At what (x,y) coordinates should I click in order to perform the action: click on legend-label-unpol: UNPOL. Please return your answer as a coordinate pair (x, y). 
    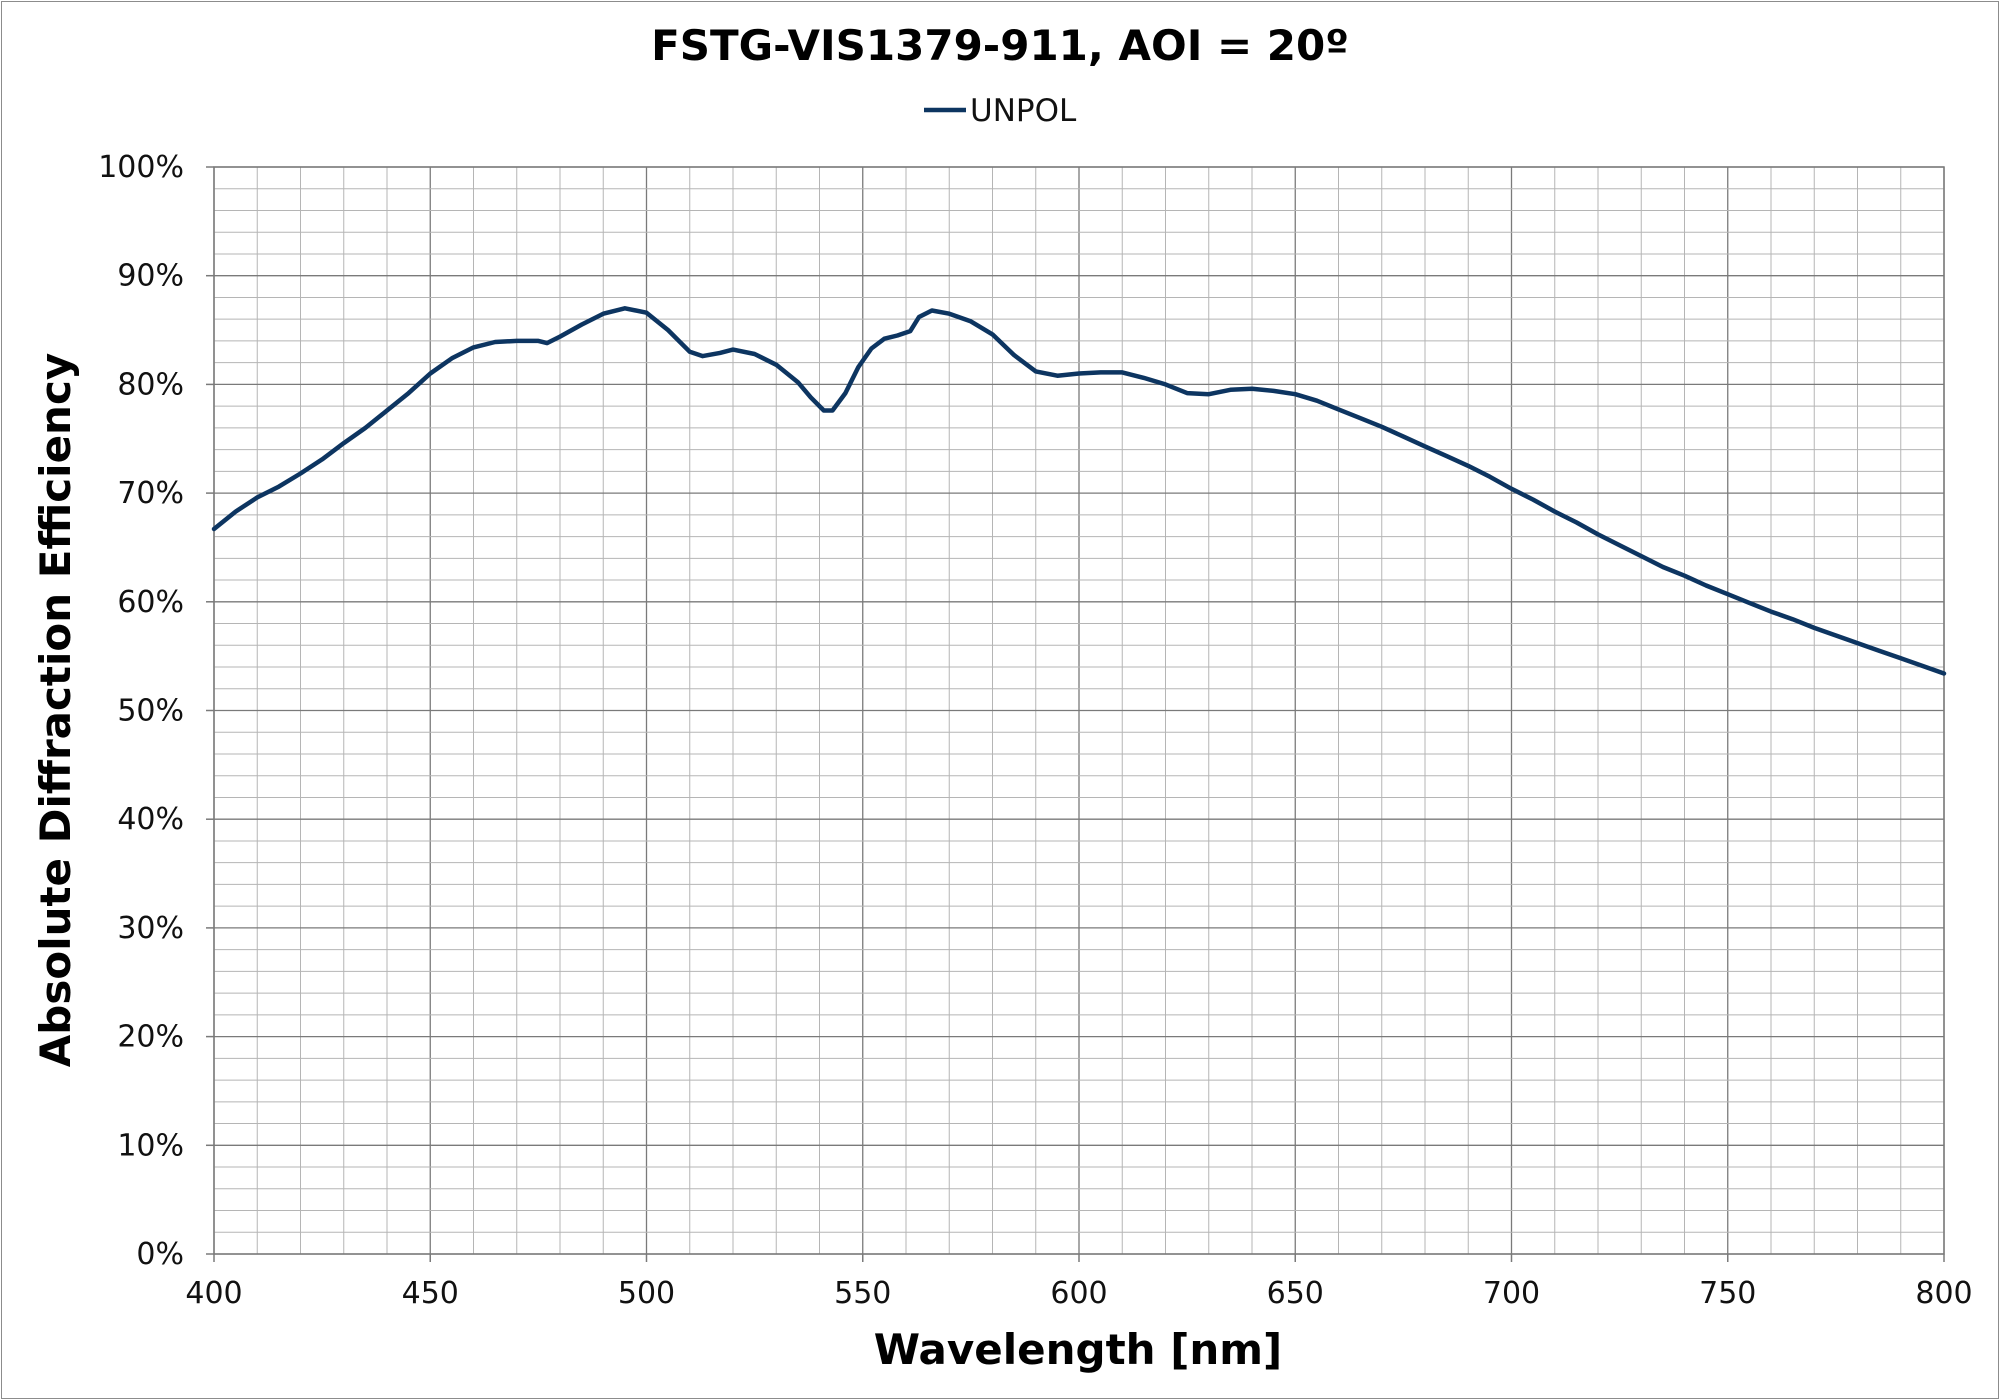
    Looking at the image, I should click on (1023, 111).